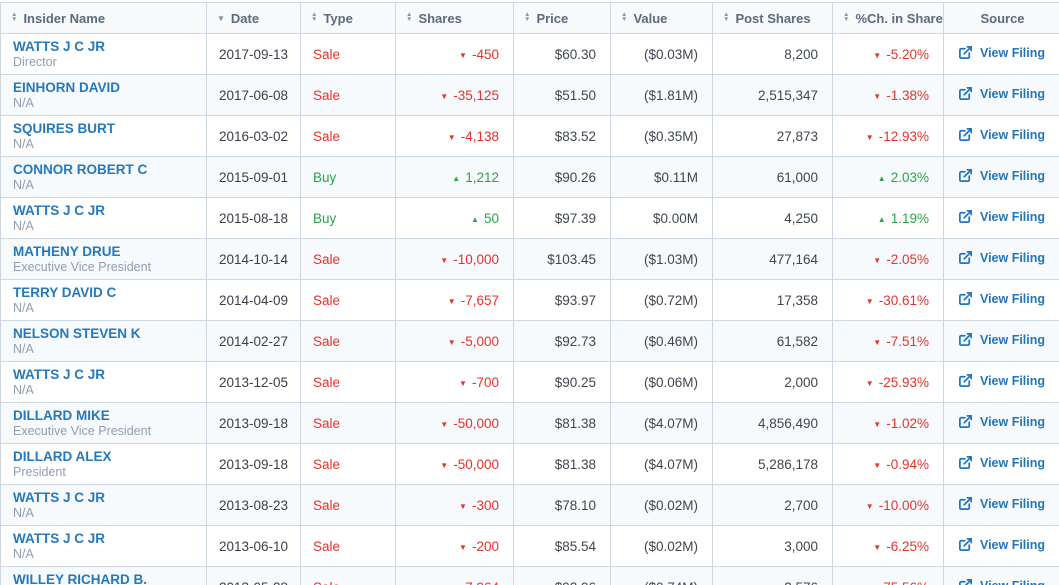 This screenshot has width=1059, height=585. What do you see at coordinates (454, 54) in the screenshot?
I see `shares-cell: ▼ -450` at bounding box center [454, 54].